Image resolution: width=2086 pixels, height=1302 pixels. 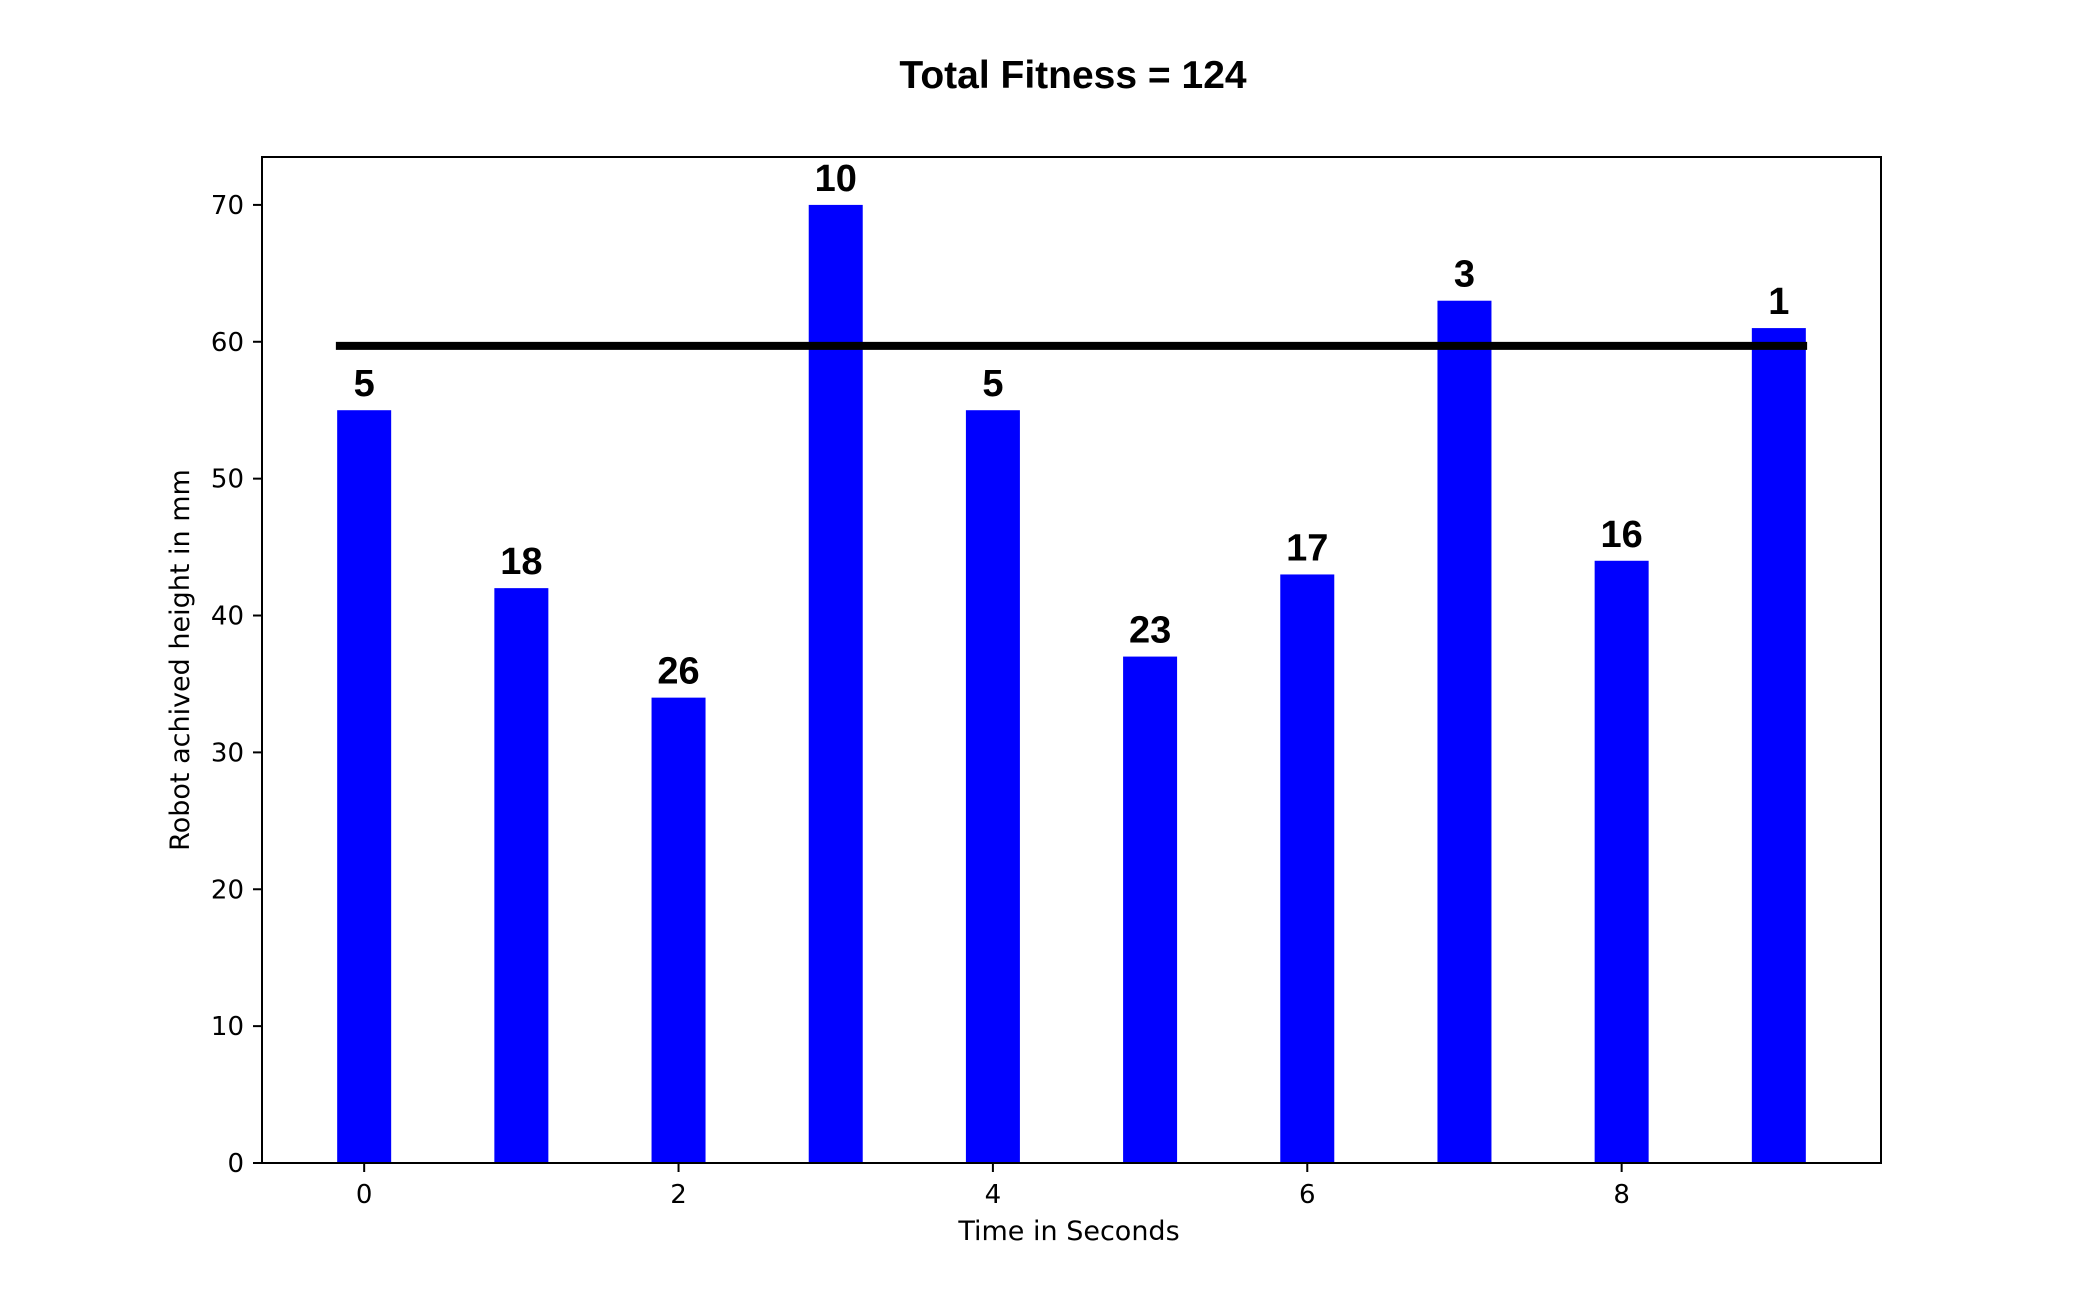 I want to click on y-tick-label: 30, so click(x=227, y=753).